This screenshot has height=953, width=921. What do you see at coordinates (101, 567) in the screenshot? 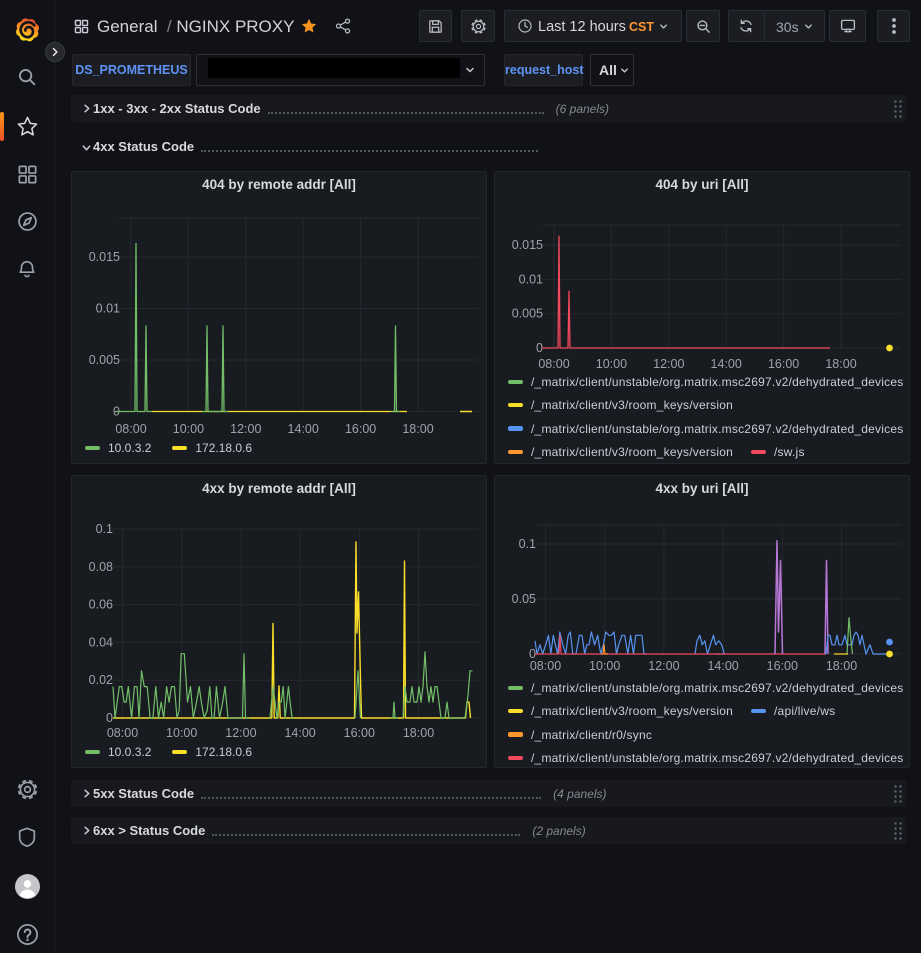
I see `svg-text: 0.08` at bounding box center [101, 567].